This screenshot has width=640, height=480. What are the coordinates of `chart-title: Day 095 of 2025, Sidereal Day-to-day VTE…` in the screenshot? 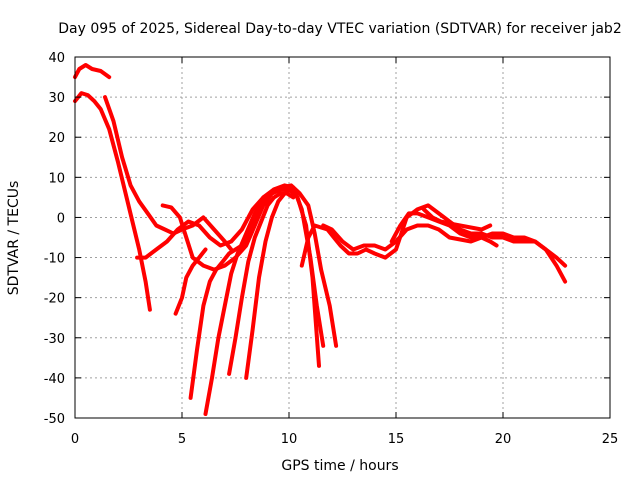 It's located at (339, 29).